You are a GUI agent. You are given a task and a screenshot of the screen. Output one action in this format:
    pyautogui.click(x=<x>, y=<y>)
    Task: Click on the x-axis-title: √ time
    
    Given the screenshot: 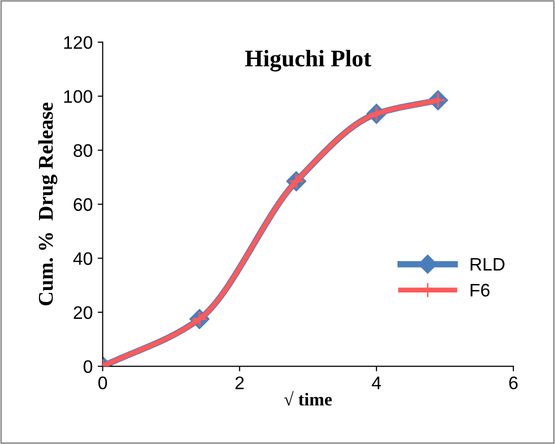 What is the action you would take?
    pyautogui.click(x=308, y=398)
    